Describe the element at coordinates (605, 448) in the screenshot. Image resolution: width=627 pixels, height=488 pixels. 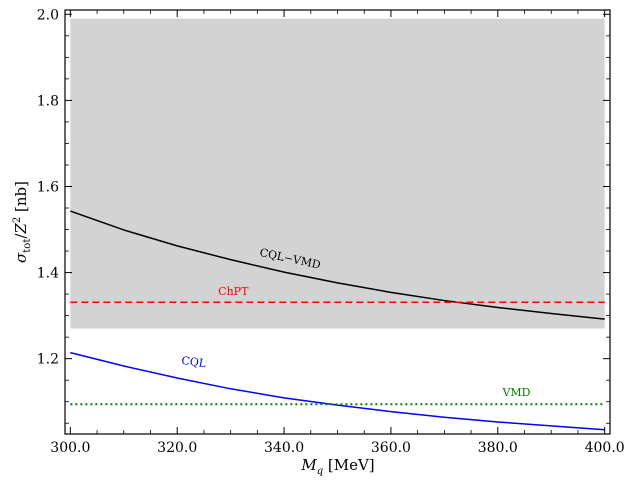
I see `x-tick-label: 400.0` at that location.